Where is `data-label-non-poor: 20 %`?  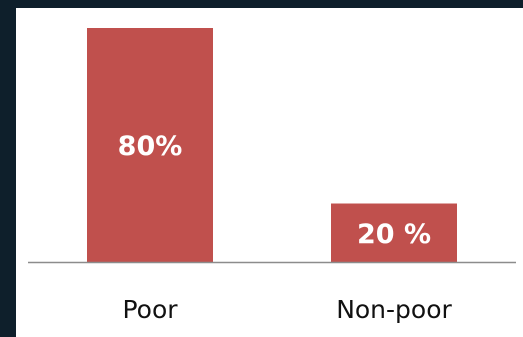
data-label-non-poor: 20 % is located at coordinates (394, 234).